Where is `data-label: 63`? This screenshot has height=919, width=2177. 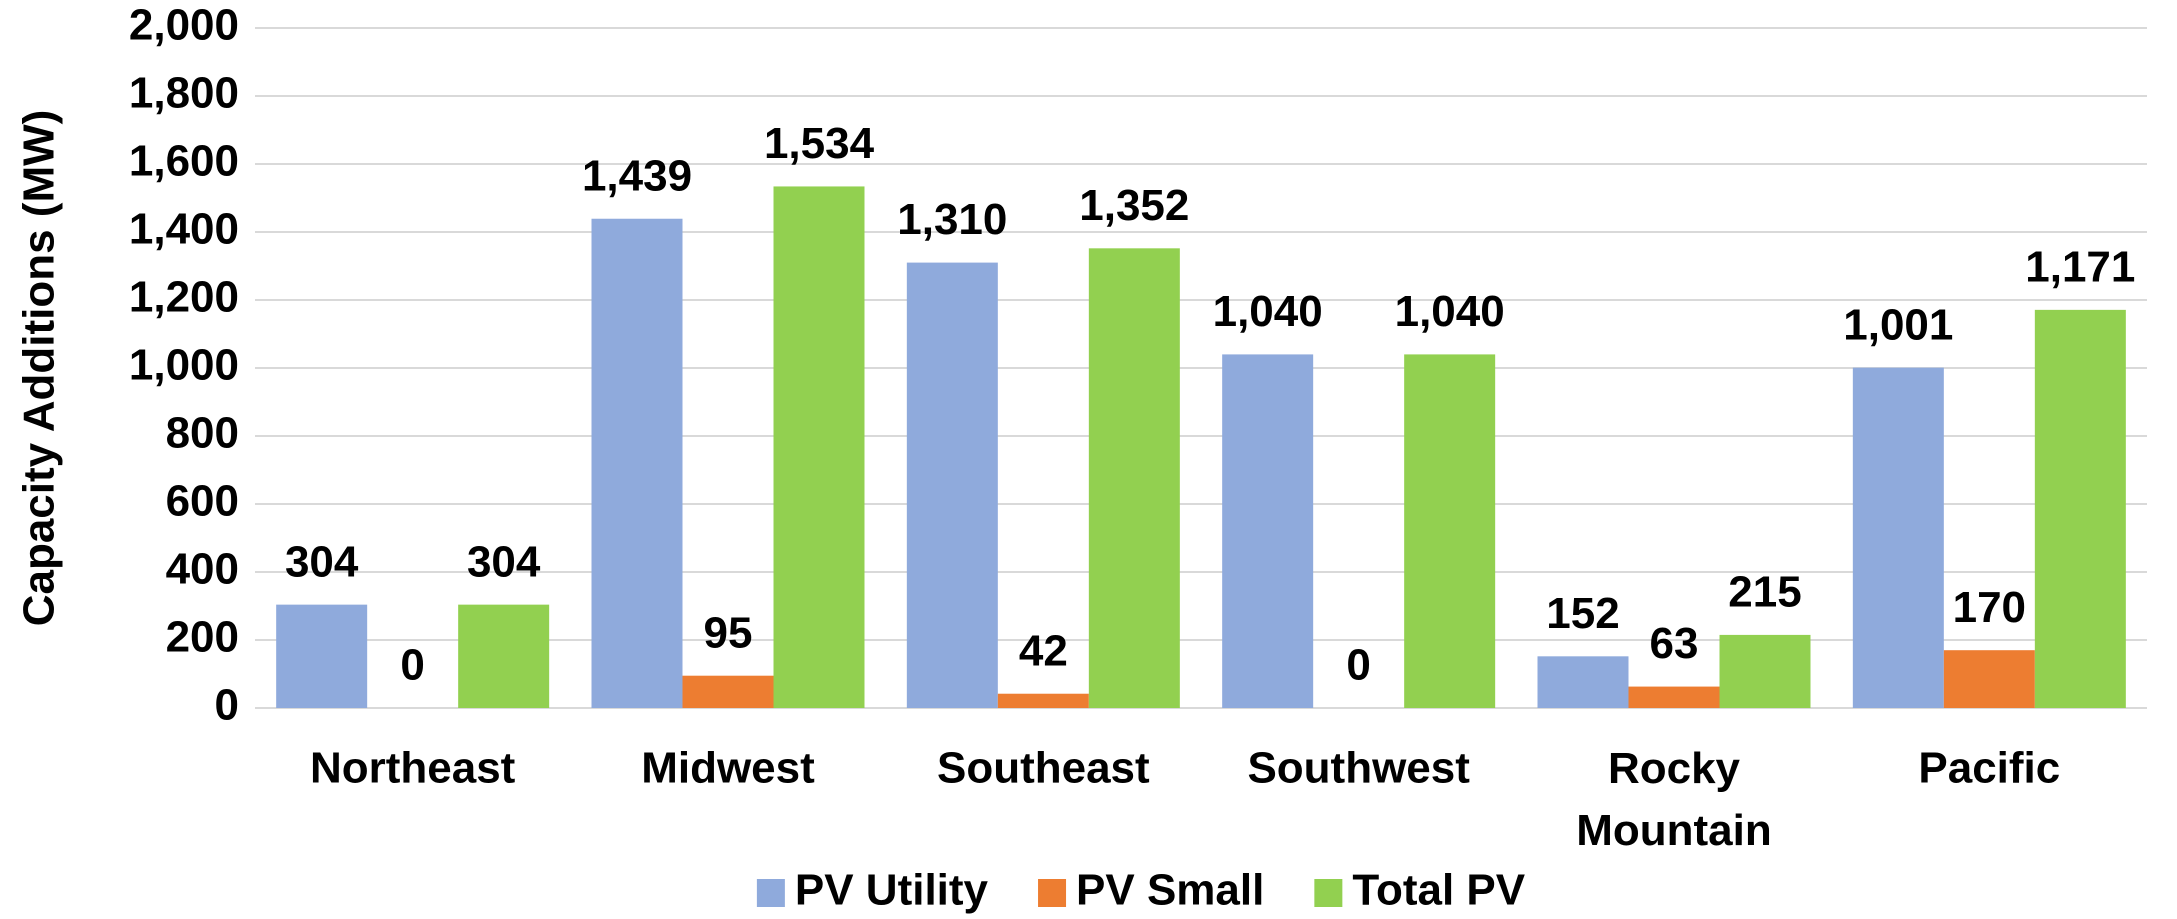
data-label: 63 is located at coordinates (1674, 643).